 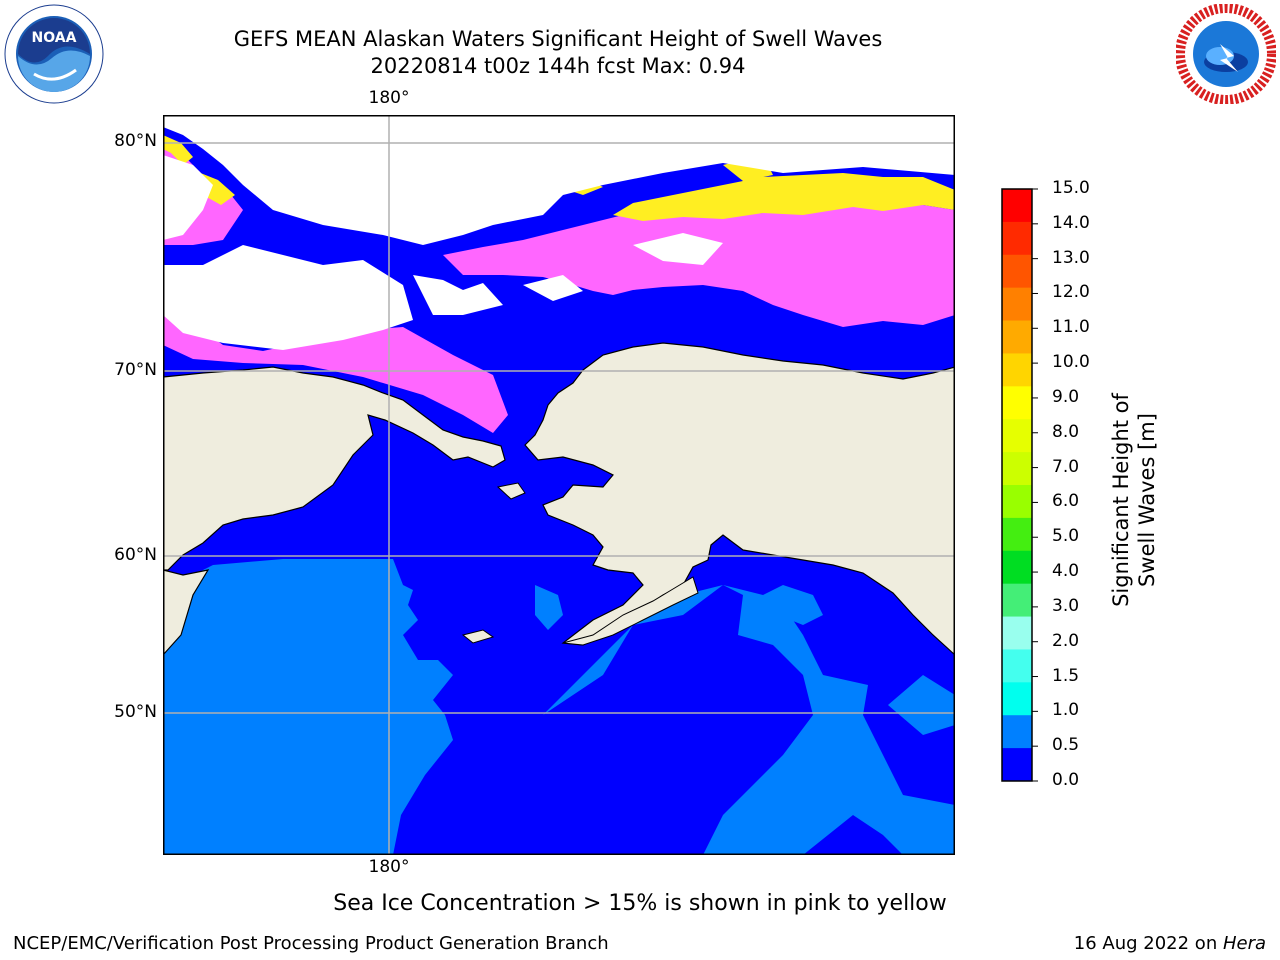 What do you see at coordinates (1066, 431) in the screenshot?
I see `colorbar-tick-label: 8.0` at bounding box center [1066, 431].